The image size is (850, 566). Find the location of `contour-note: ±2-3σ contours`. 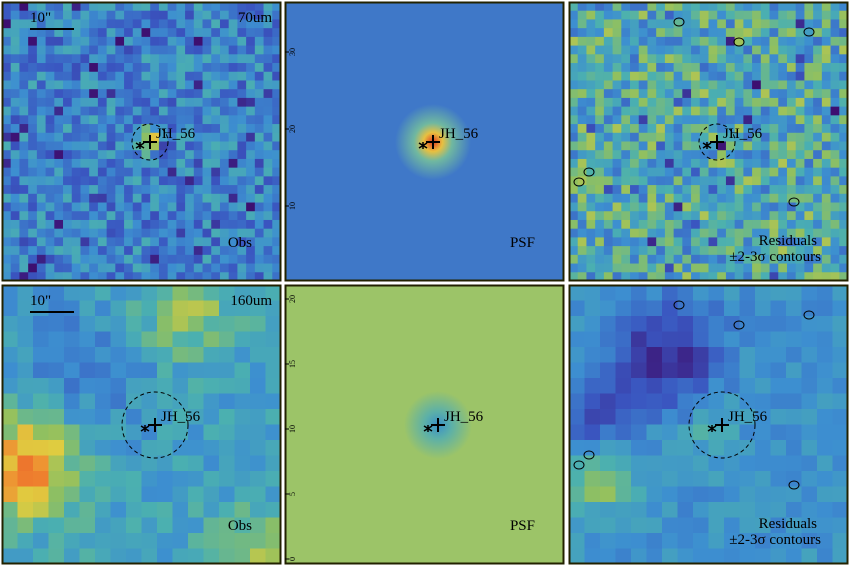

contour-note: ±2-3σ contours is located at coordinates (775, 257).